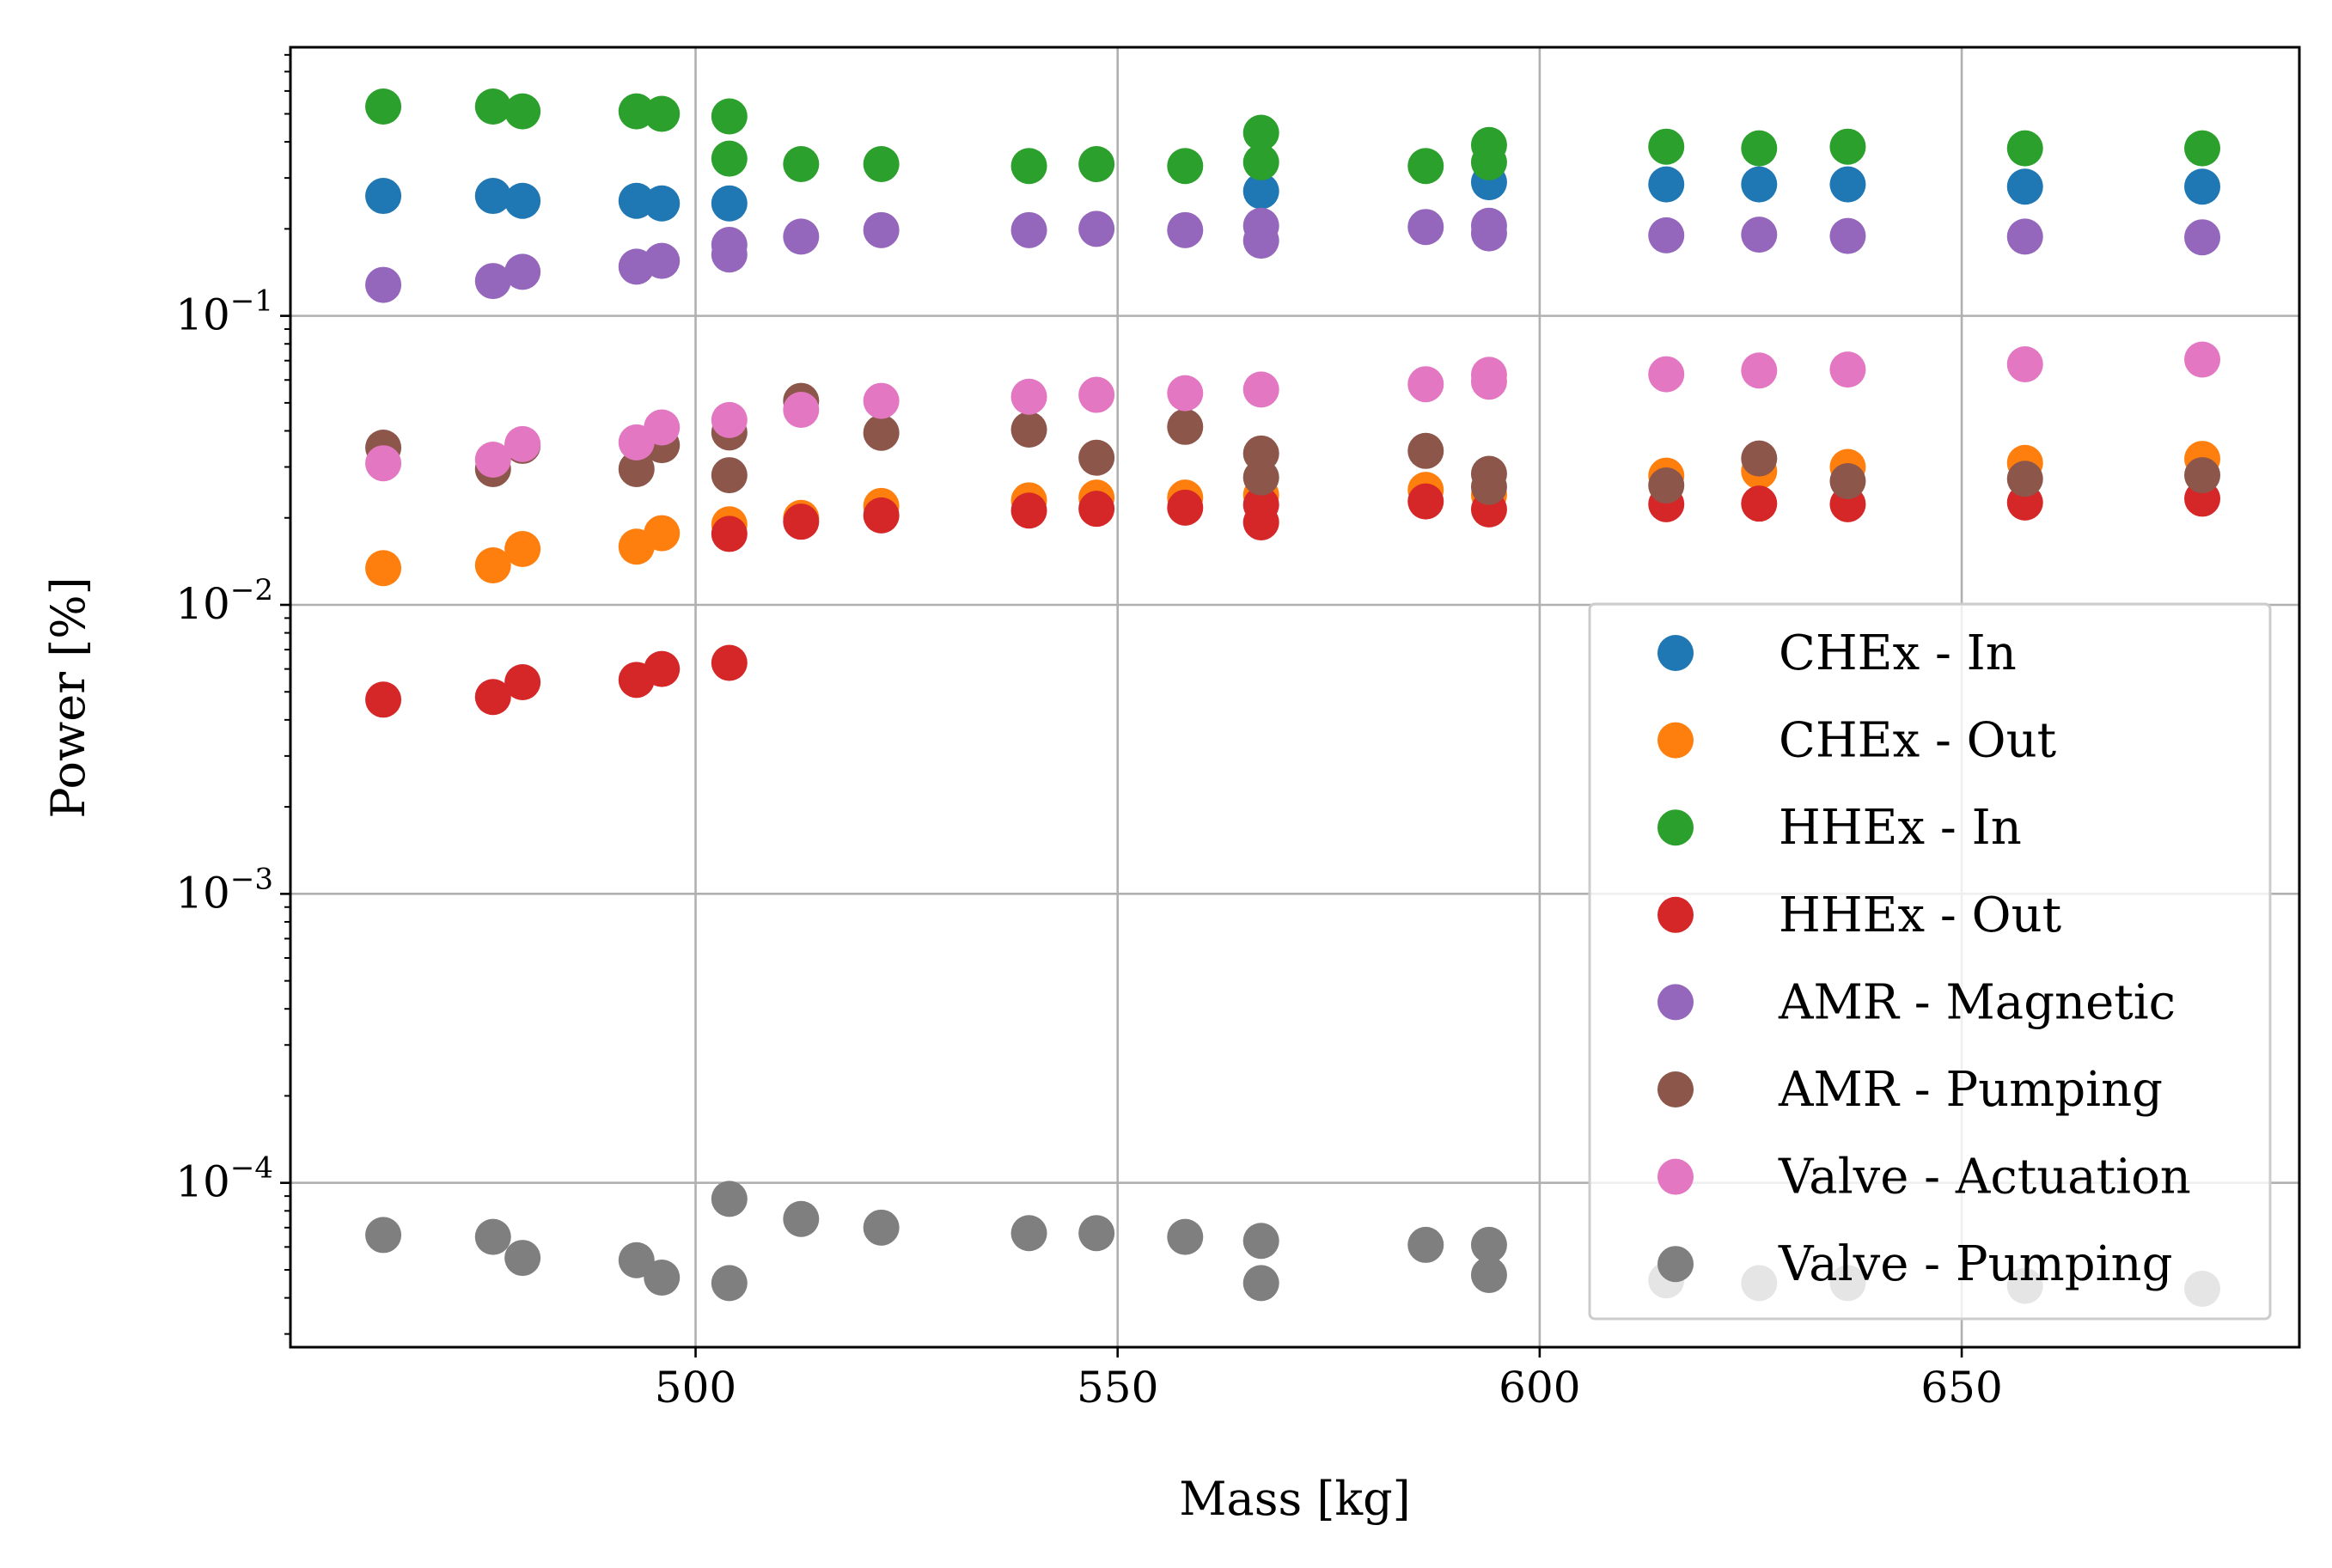  I want to click on x-tick-label: 500, so click(695, 1388).